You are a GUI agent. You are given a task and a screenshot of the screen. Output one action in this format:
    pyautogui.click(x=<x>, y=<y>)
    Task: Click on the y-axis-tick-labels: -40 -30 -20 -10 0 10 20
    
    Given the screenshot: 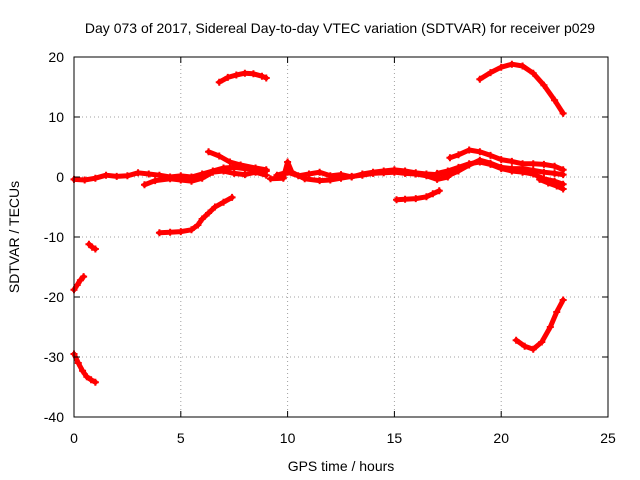 What is the action you would take?
    pyautogui.click(x=54, y=237)
    